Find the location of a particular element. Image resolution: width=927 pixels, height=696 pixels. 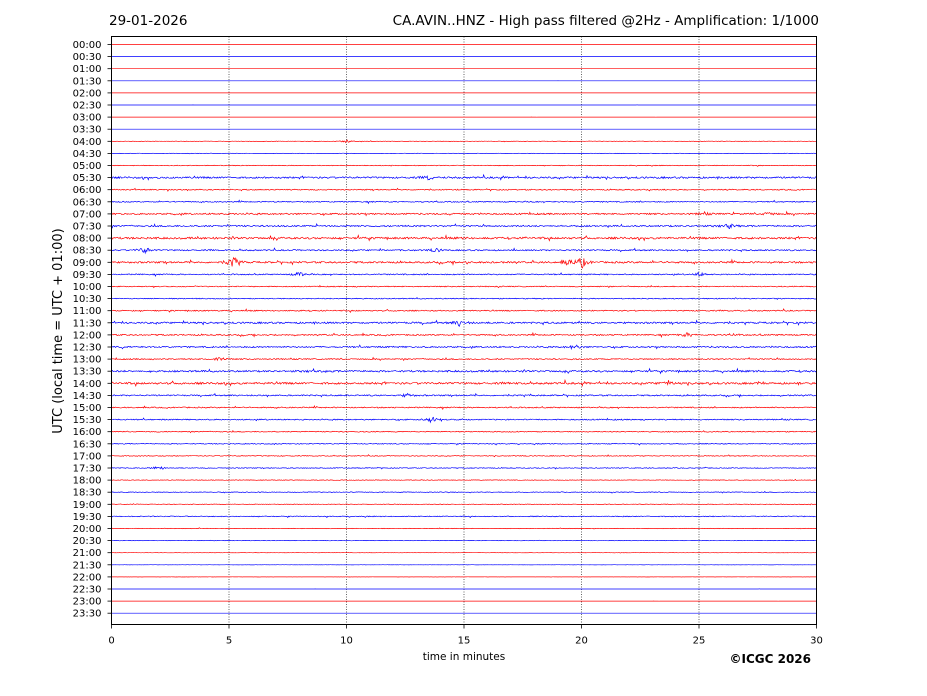

y-tick-label: 21:00 is located at coordinates (87, 553).